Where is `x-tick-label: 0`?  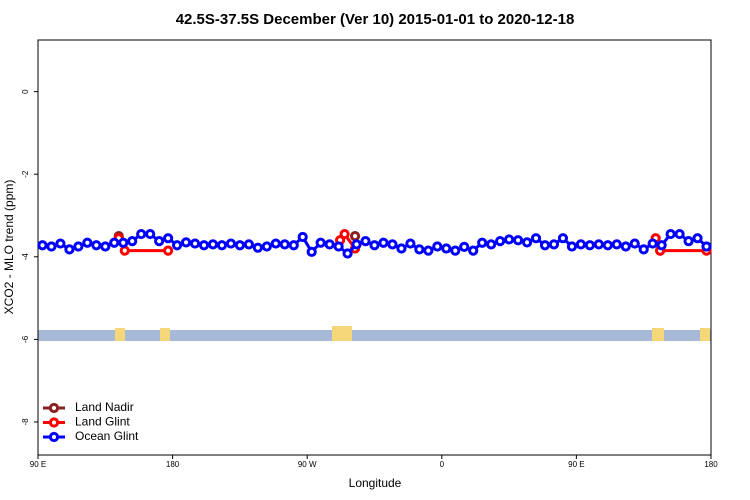
x-tick-label: 0 is located at coordinates (442, 464).